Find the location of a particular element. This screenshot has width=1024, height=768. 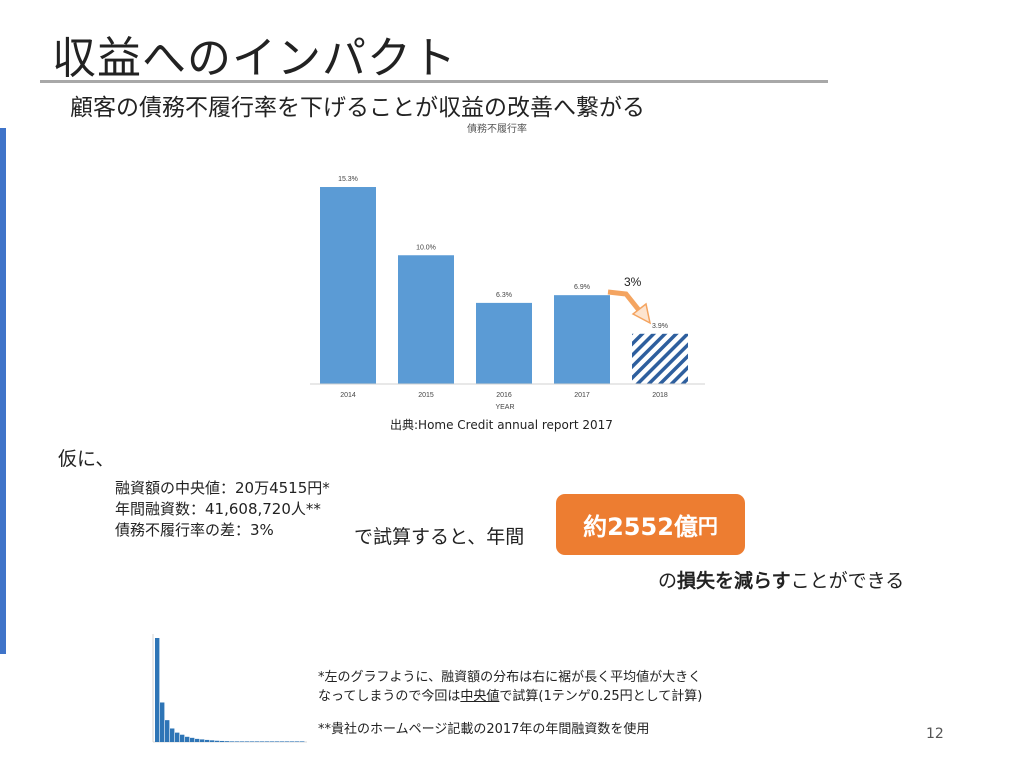

left-accent-bar is located at coordinates (3, 391).